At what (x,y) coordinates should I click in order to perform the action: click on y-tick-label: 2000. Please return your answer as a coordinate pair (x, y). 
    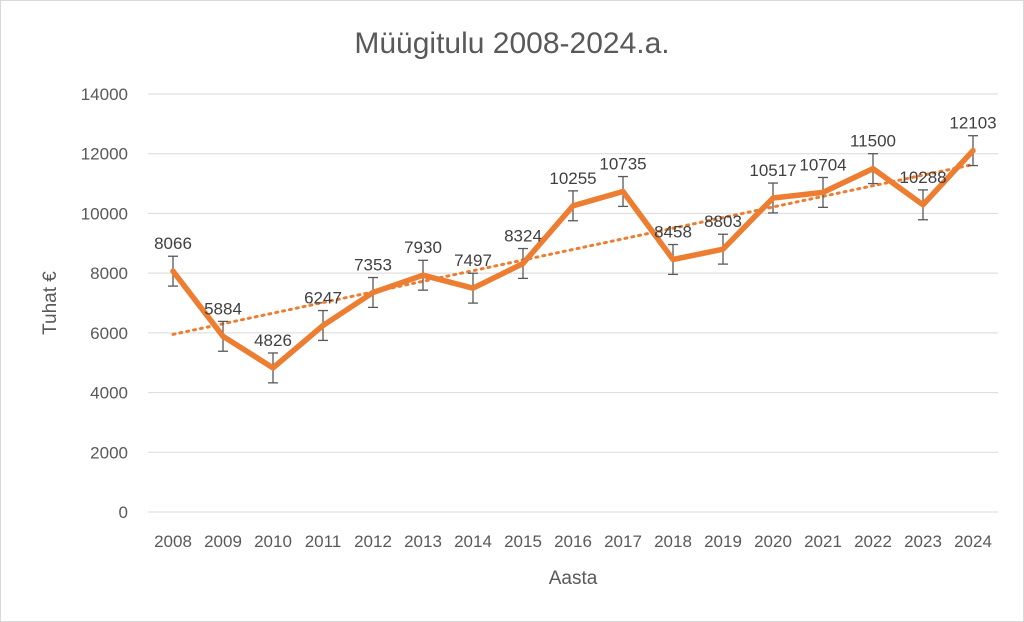
    Looking at the image, I should click on (109, 452).